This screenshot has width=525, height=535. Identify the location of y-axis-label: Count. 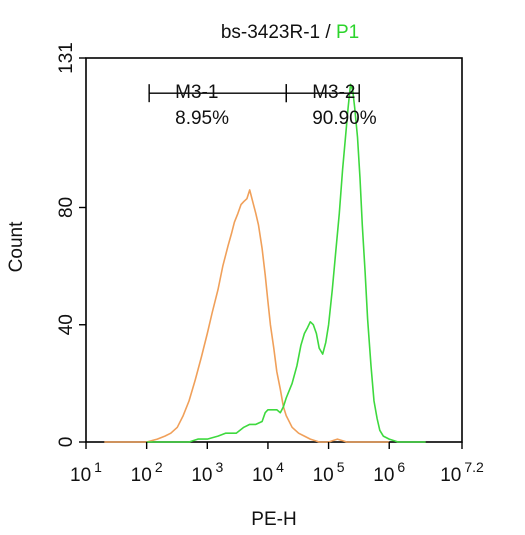
(16, 246).